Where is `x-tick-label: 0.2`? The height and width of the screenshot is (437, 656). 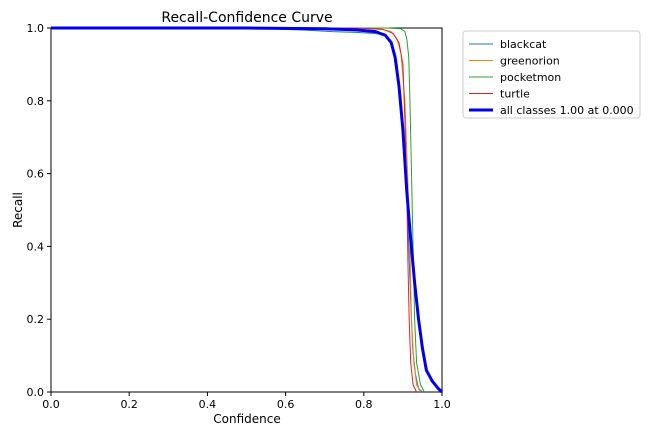 x-tick-label: 0.2 is located at coordinates (129, 404).